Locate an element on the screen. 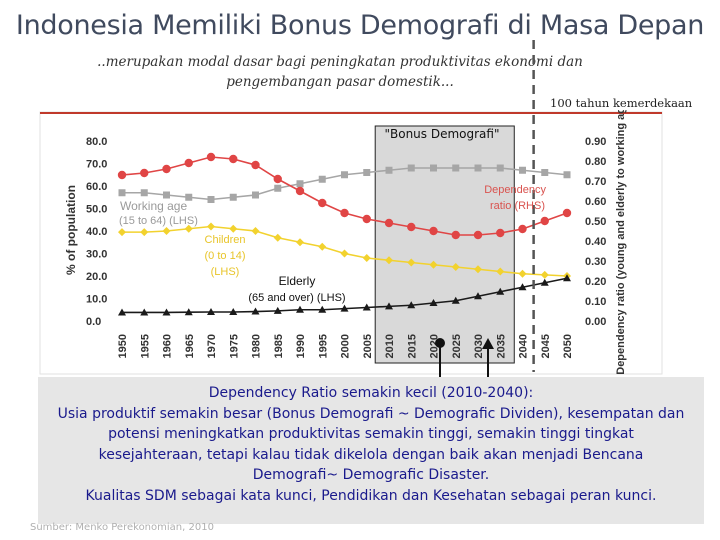 The image size is (720, 540). right-tick-label: 0.80 is located at coordinates (595, 162).